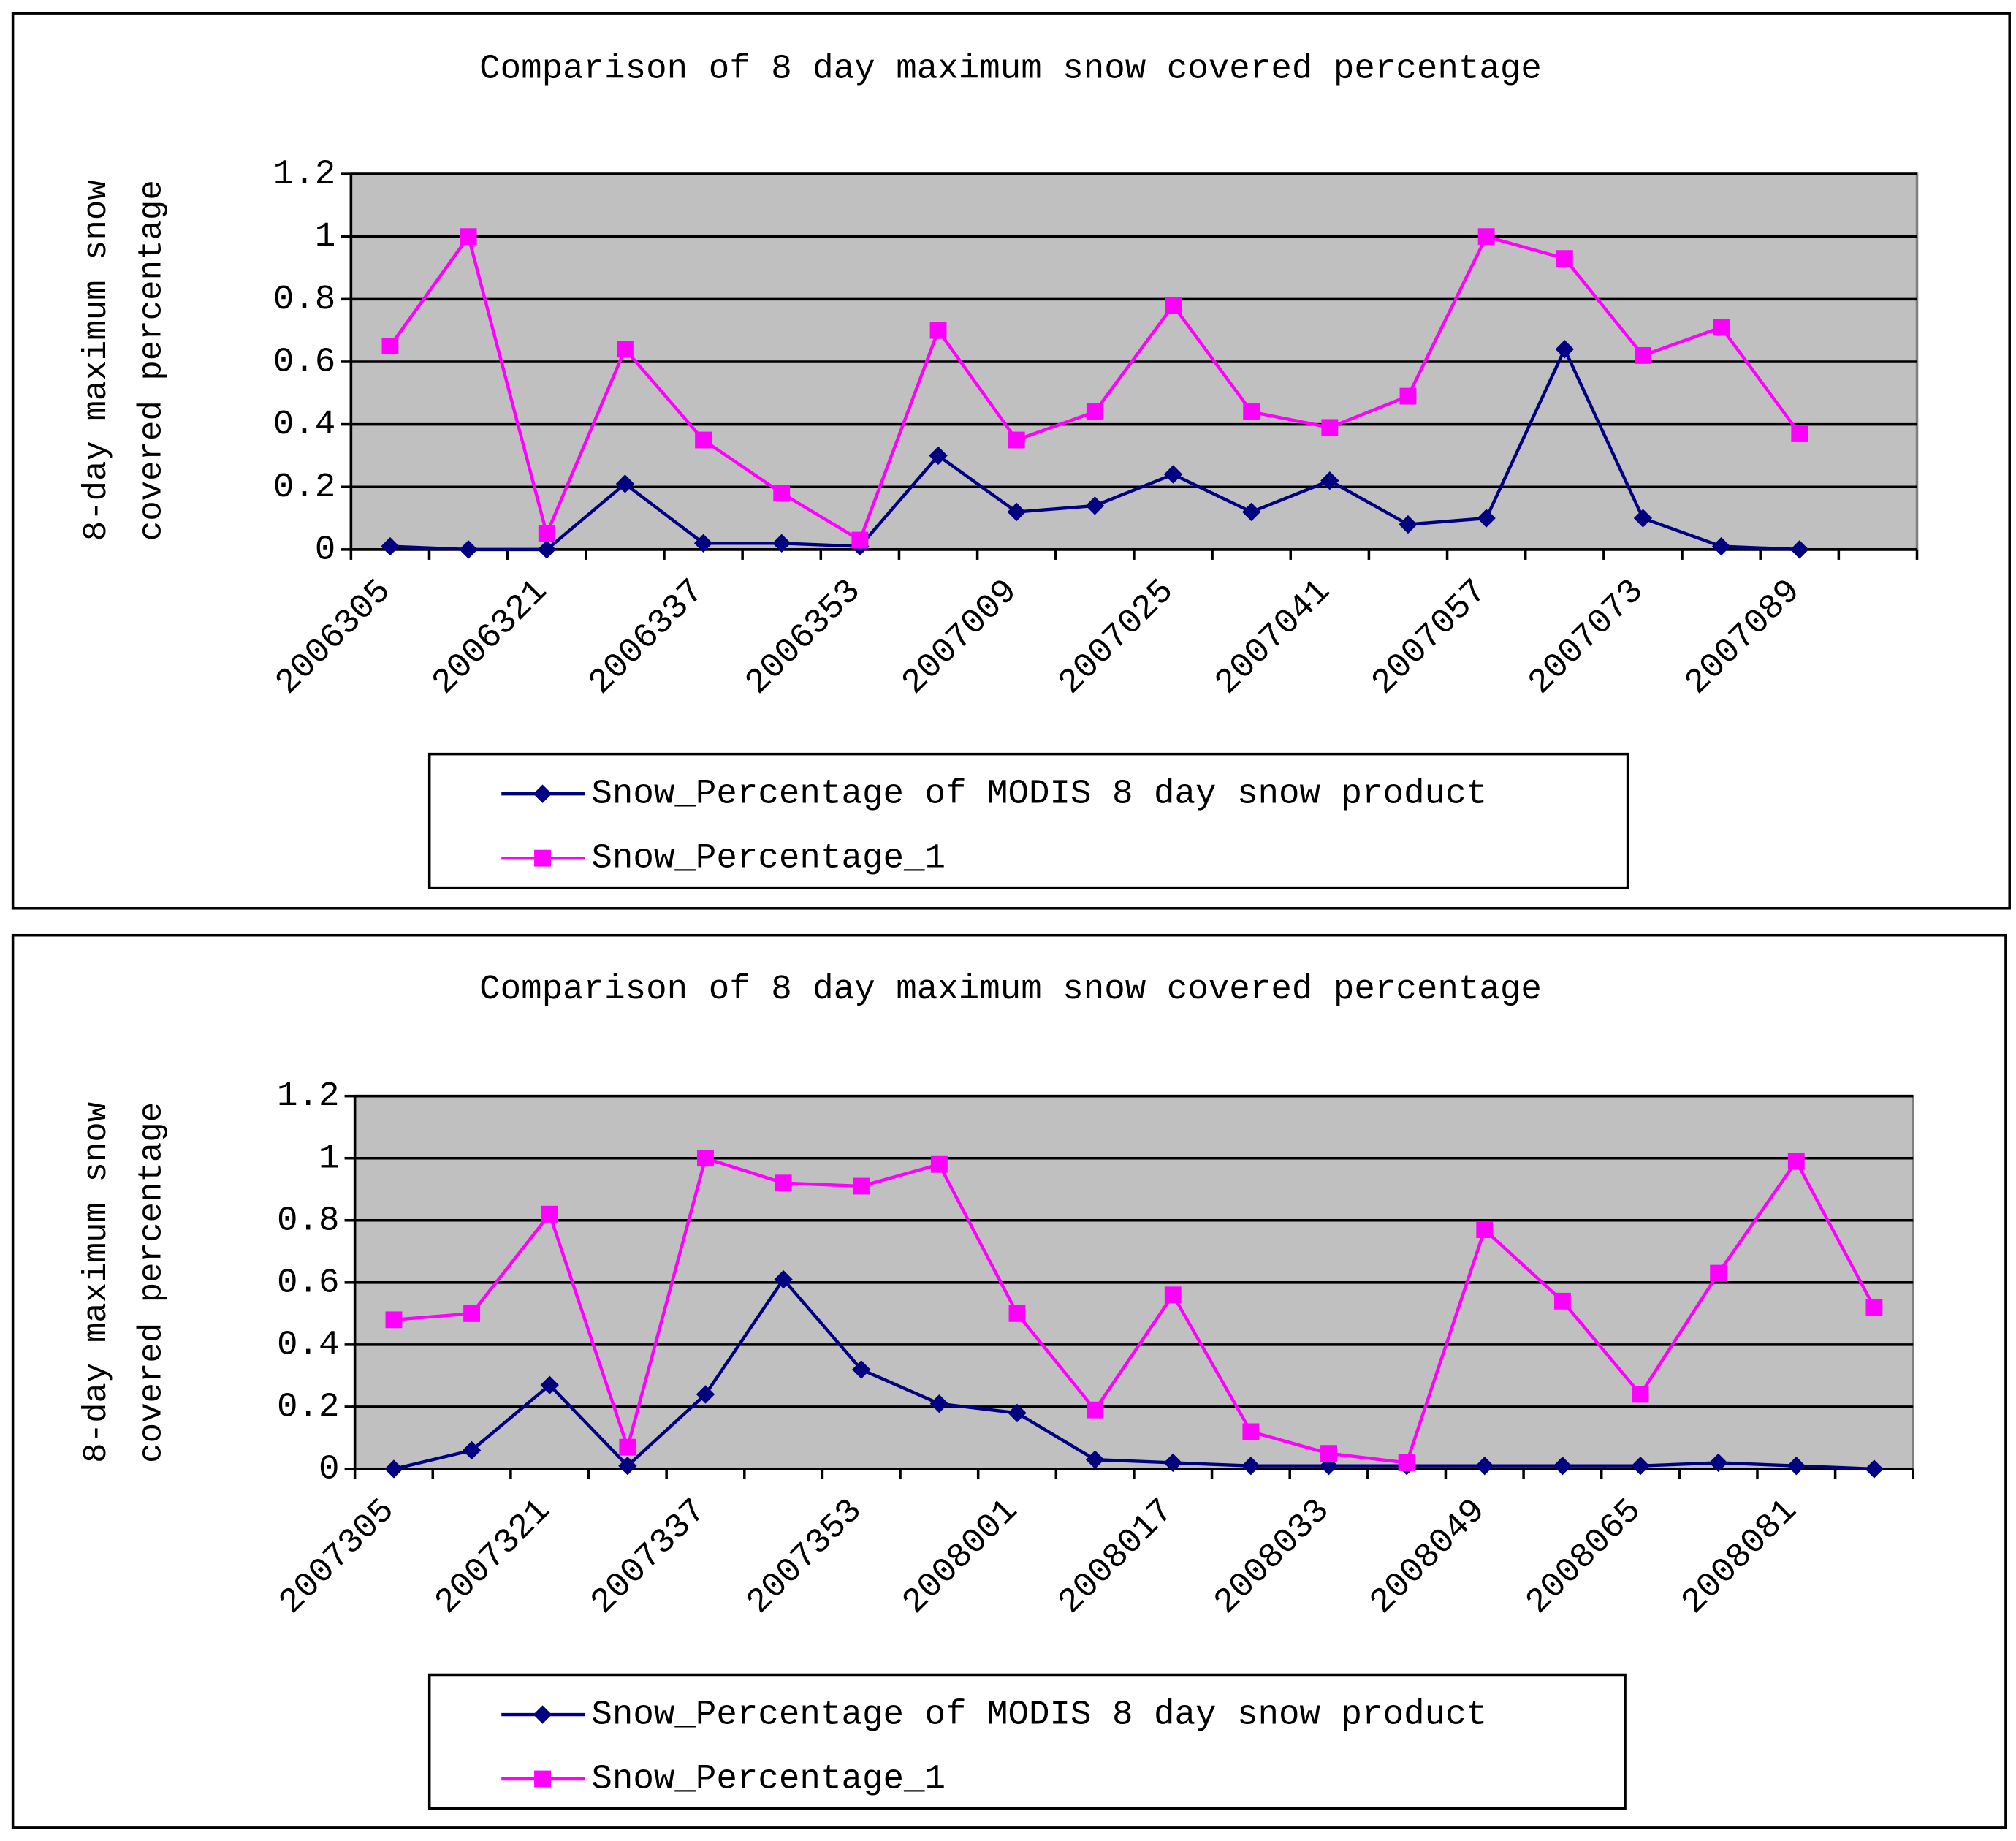 The height and width of the screenshot is (1841, 2016). Describe the element at coordinates (1134, 1373) in the screenshot. I see `series-line` at that location.